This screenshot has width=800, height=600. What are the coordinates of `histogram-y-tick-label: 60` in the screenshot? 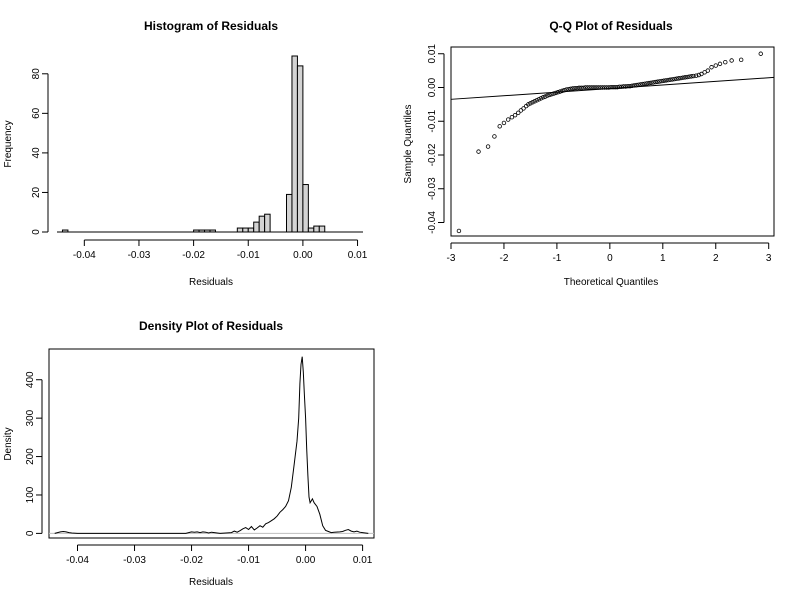 It's located at (36, 113).